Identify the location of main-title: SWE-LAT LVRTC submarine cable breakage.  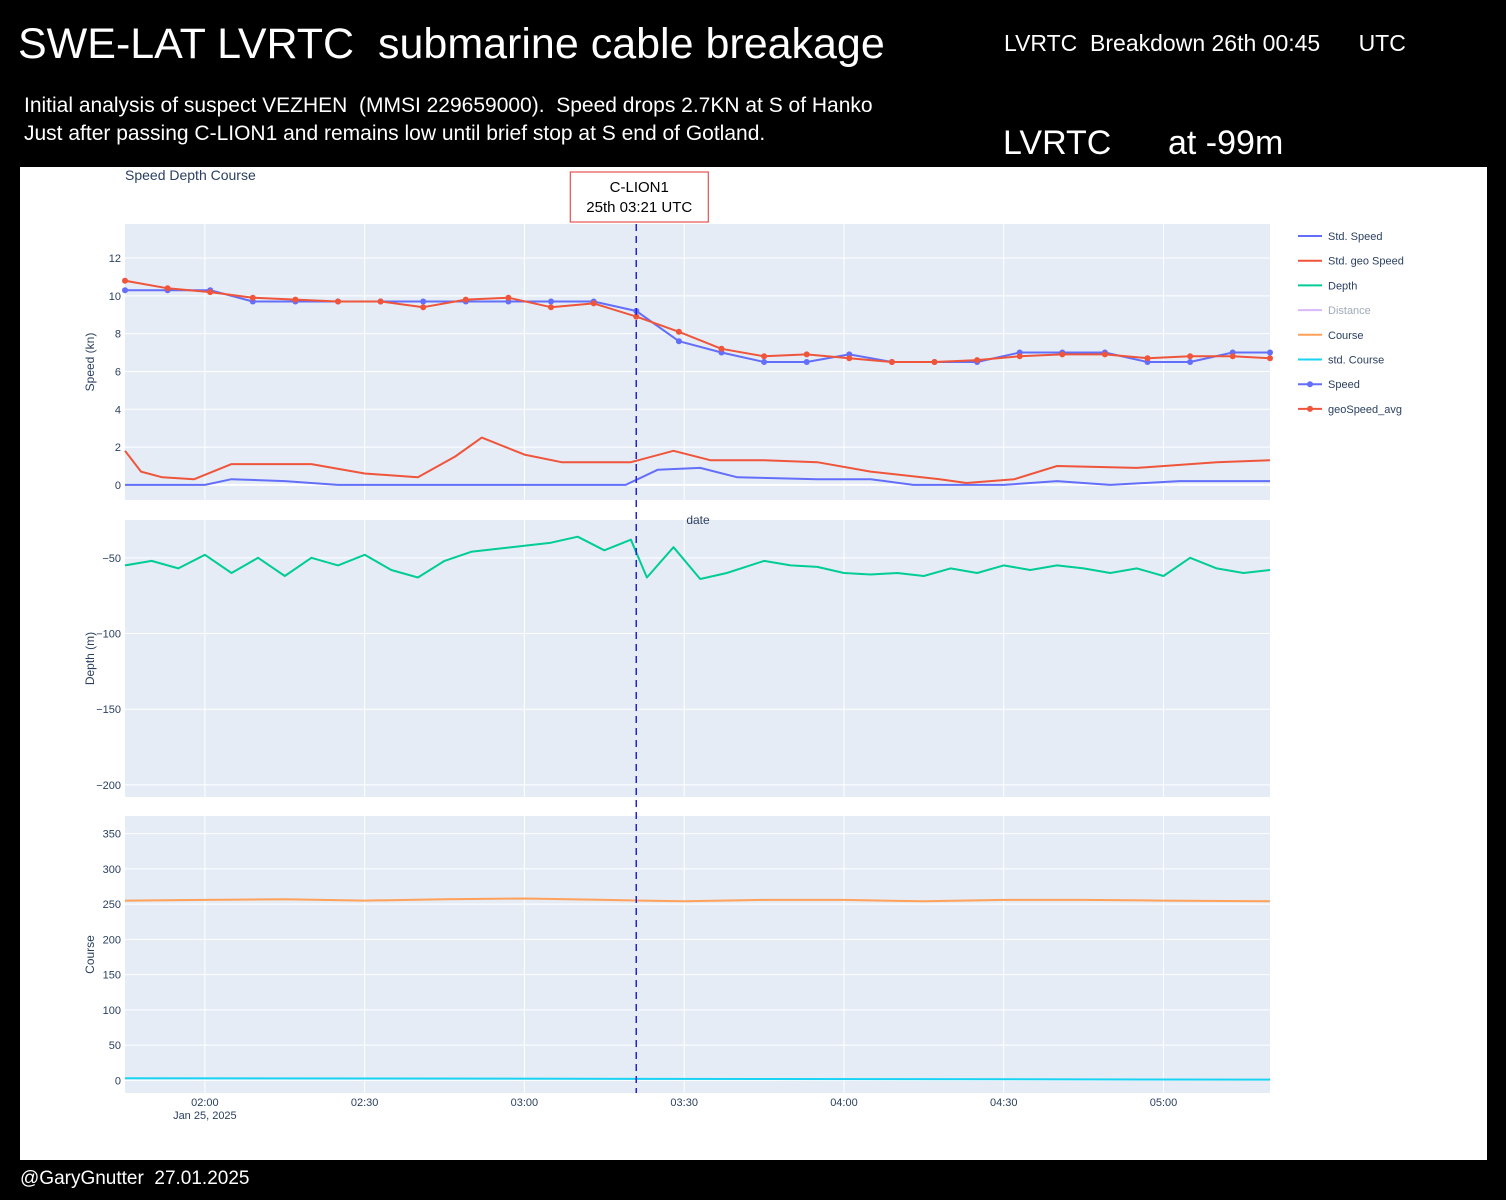
(451, 44).